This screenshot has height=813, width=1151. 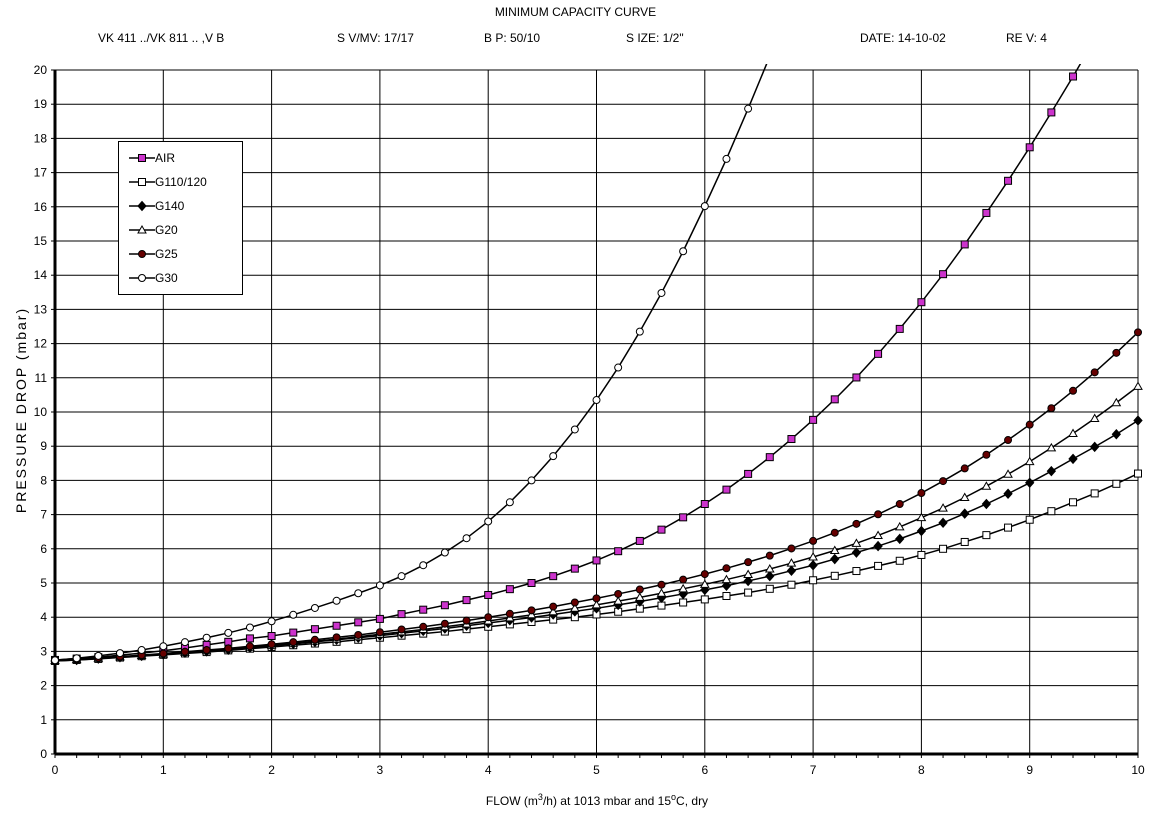 What do you see at coordinates (165, 158) in the screenshot?
I see `legend-label-air: AIR` at bounding box center [165, 158].